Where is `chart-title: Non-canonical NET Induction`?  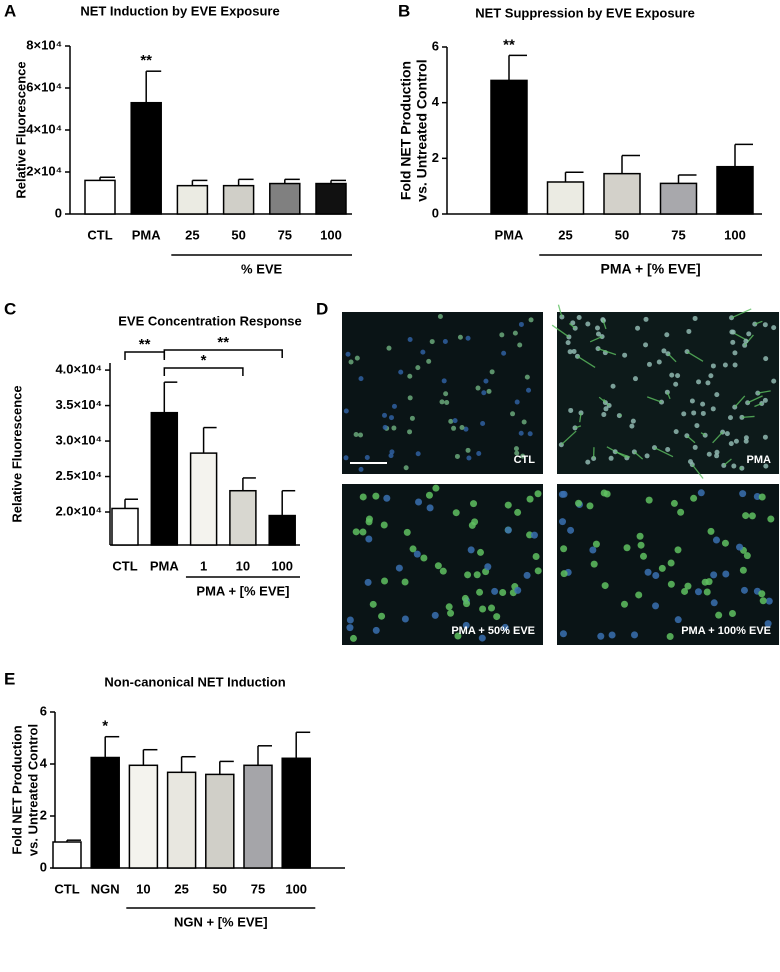 chart-title: Non-canonical NET Induction is located at coordinates (194, 681).